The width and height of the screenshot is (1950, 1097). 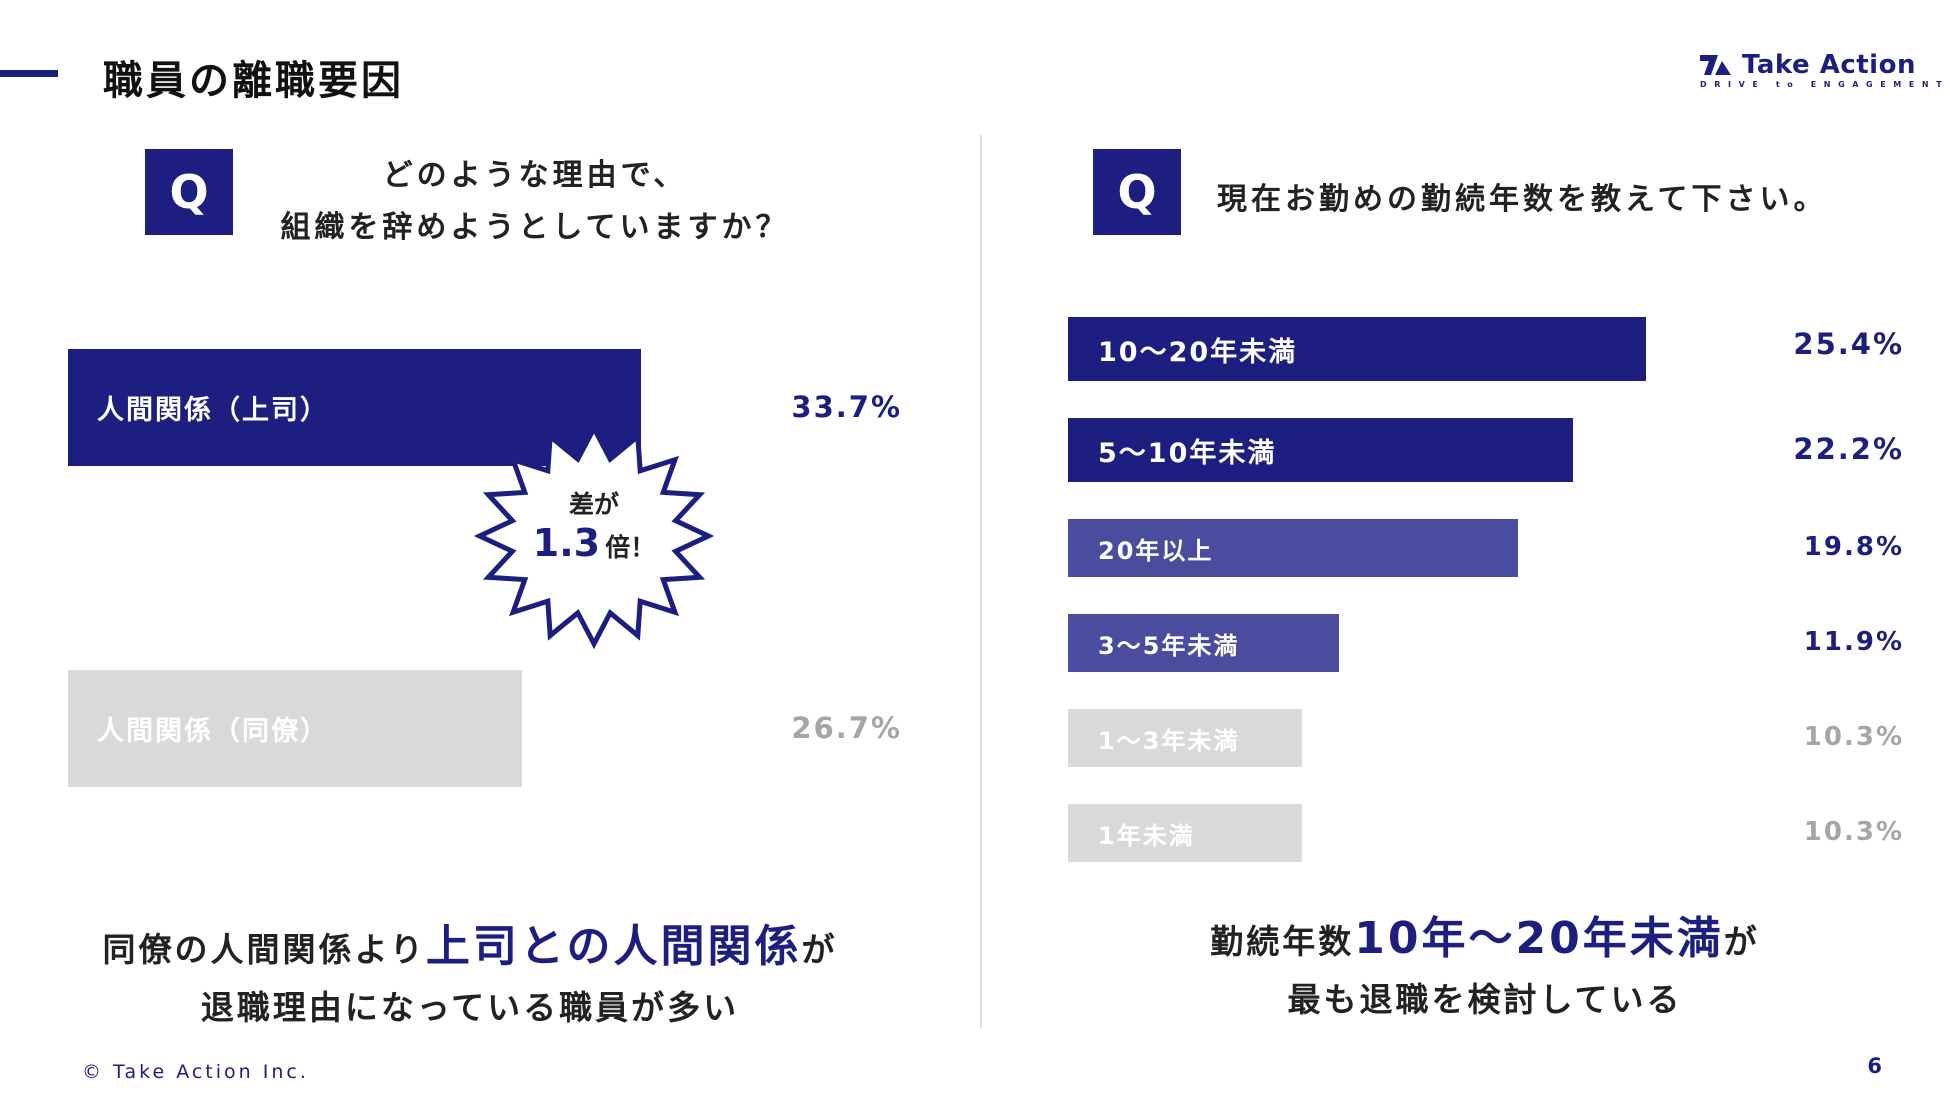 What do you see at coordinates (846, 727) in the screenshot?
I see `left-value-label-2: 26.7%` at bounding box center [846, 727].